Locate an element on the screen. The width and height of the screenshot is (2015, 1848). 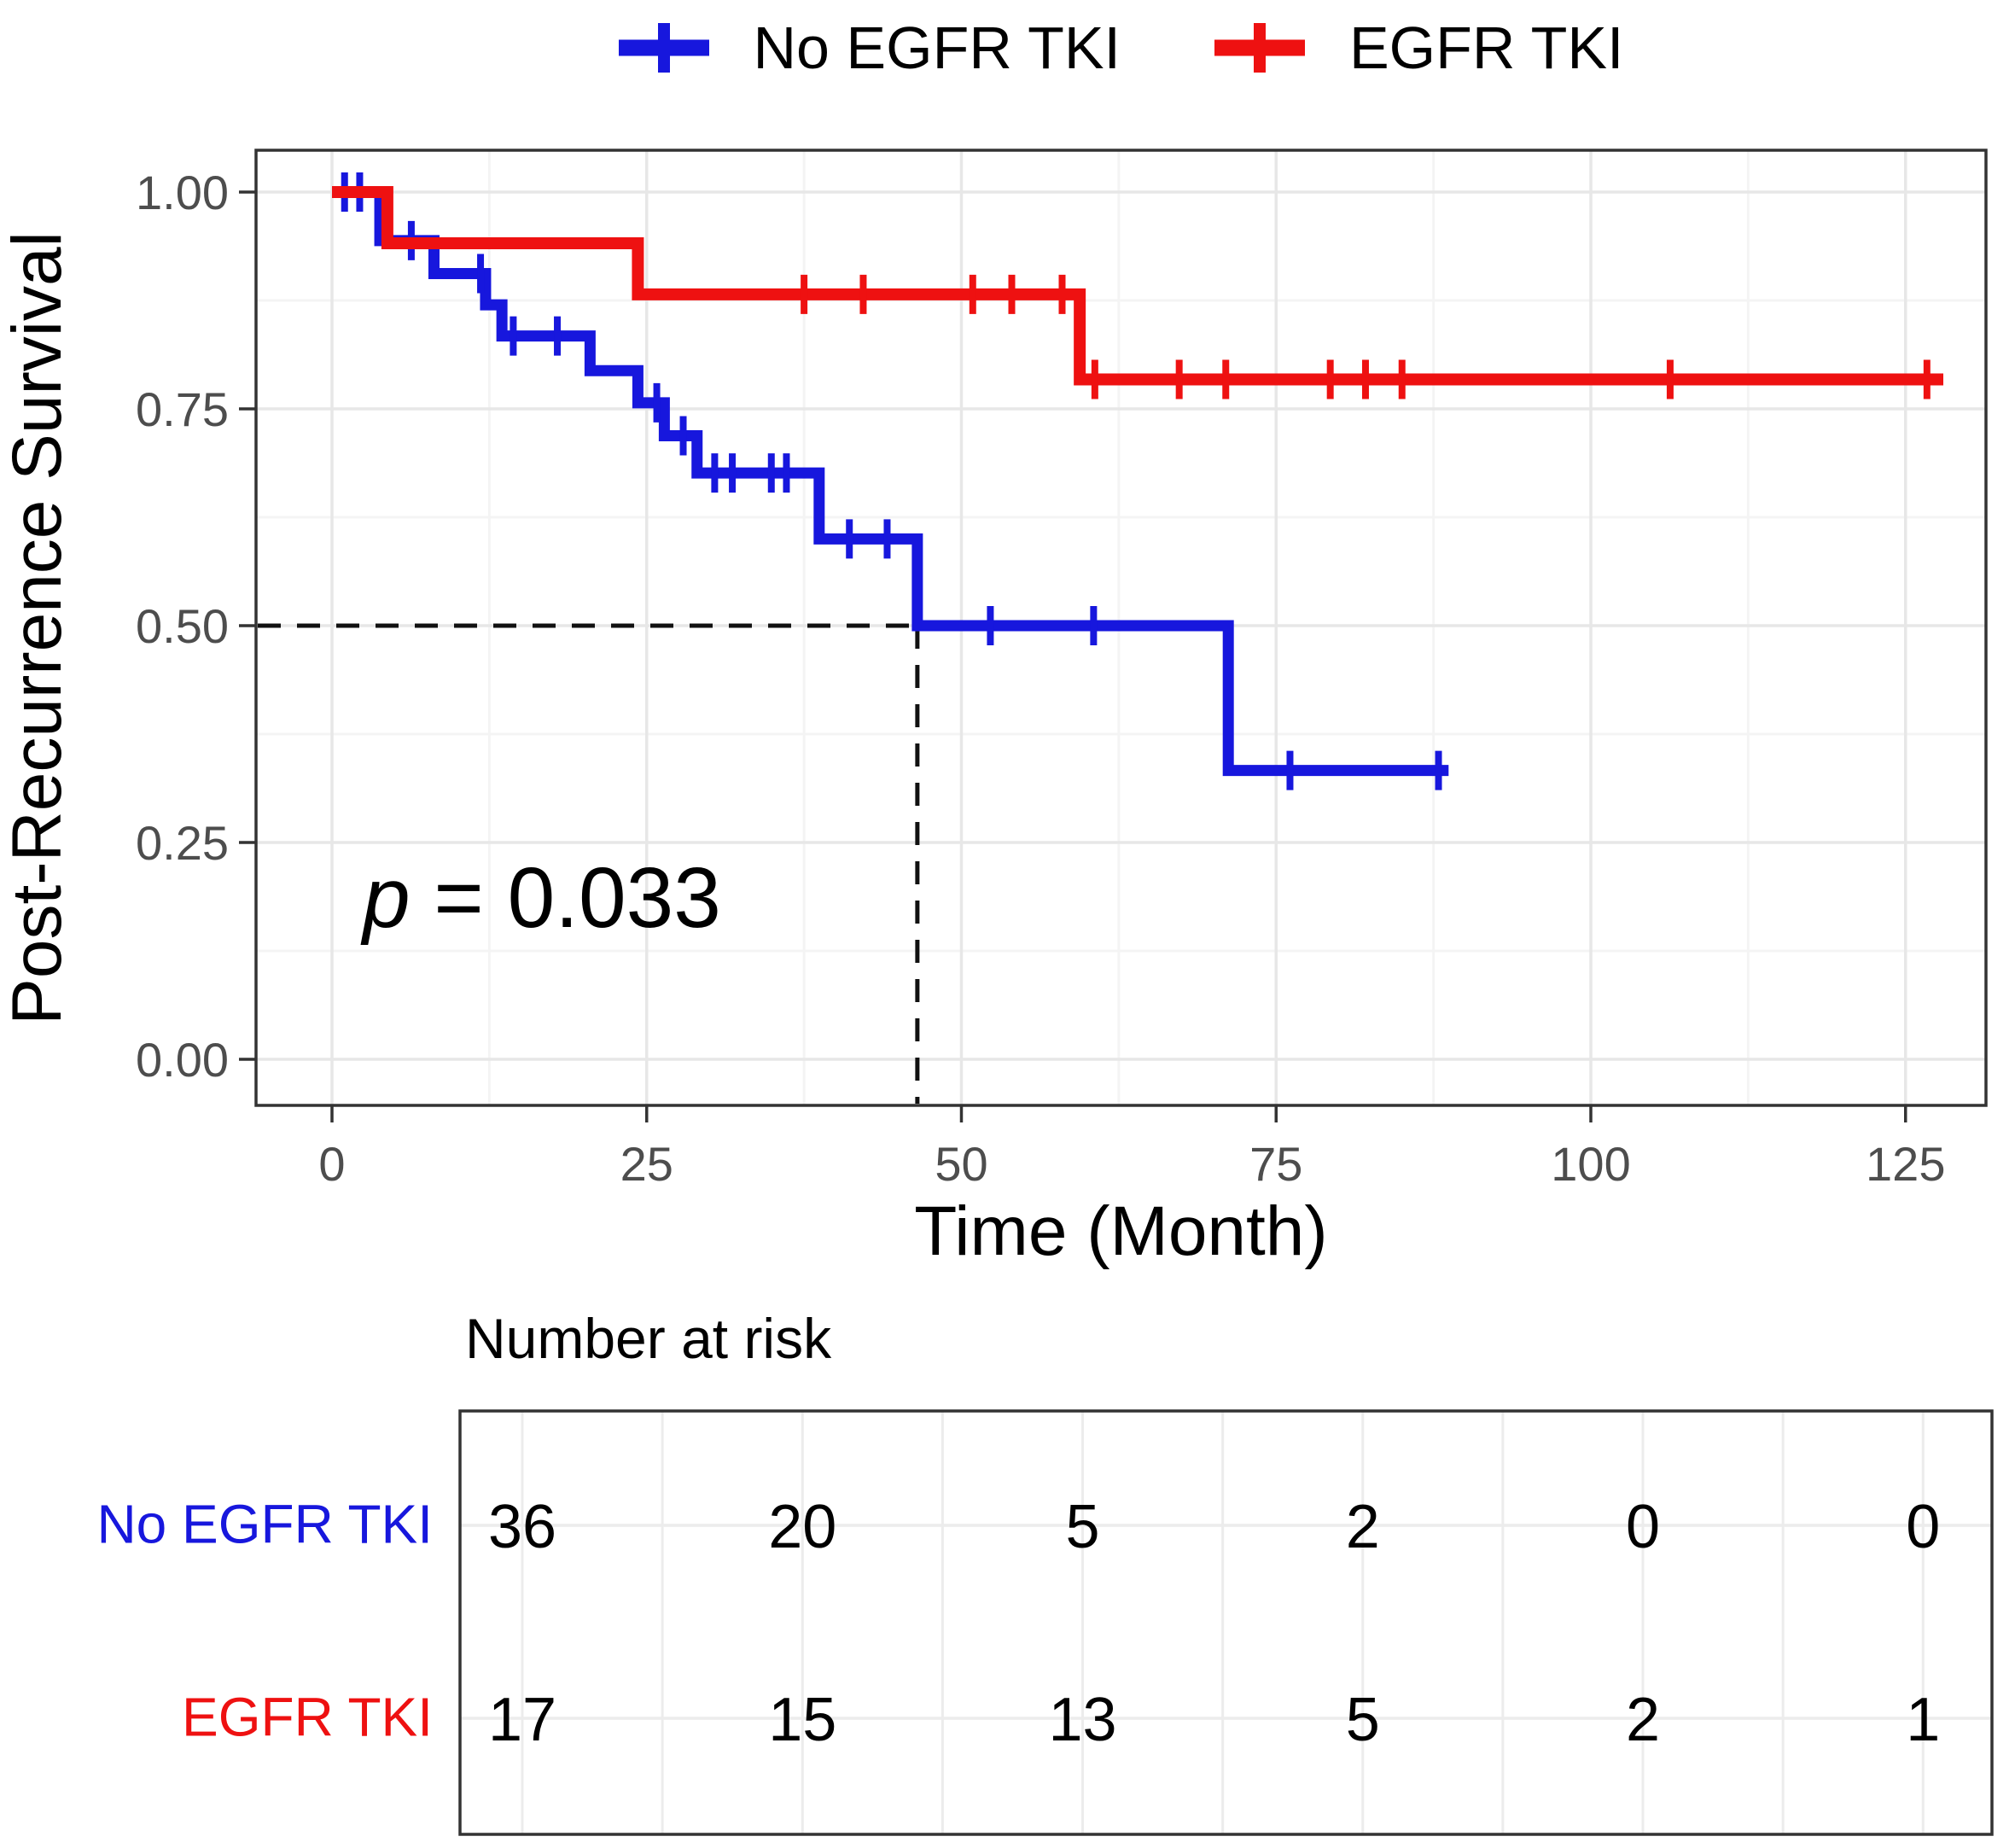
risk-value: 20 is located at coordinates (802, 1527).